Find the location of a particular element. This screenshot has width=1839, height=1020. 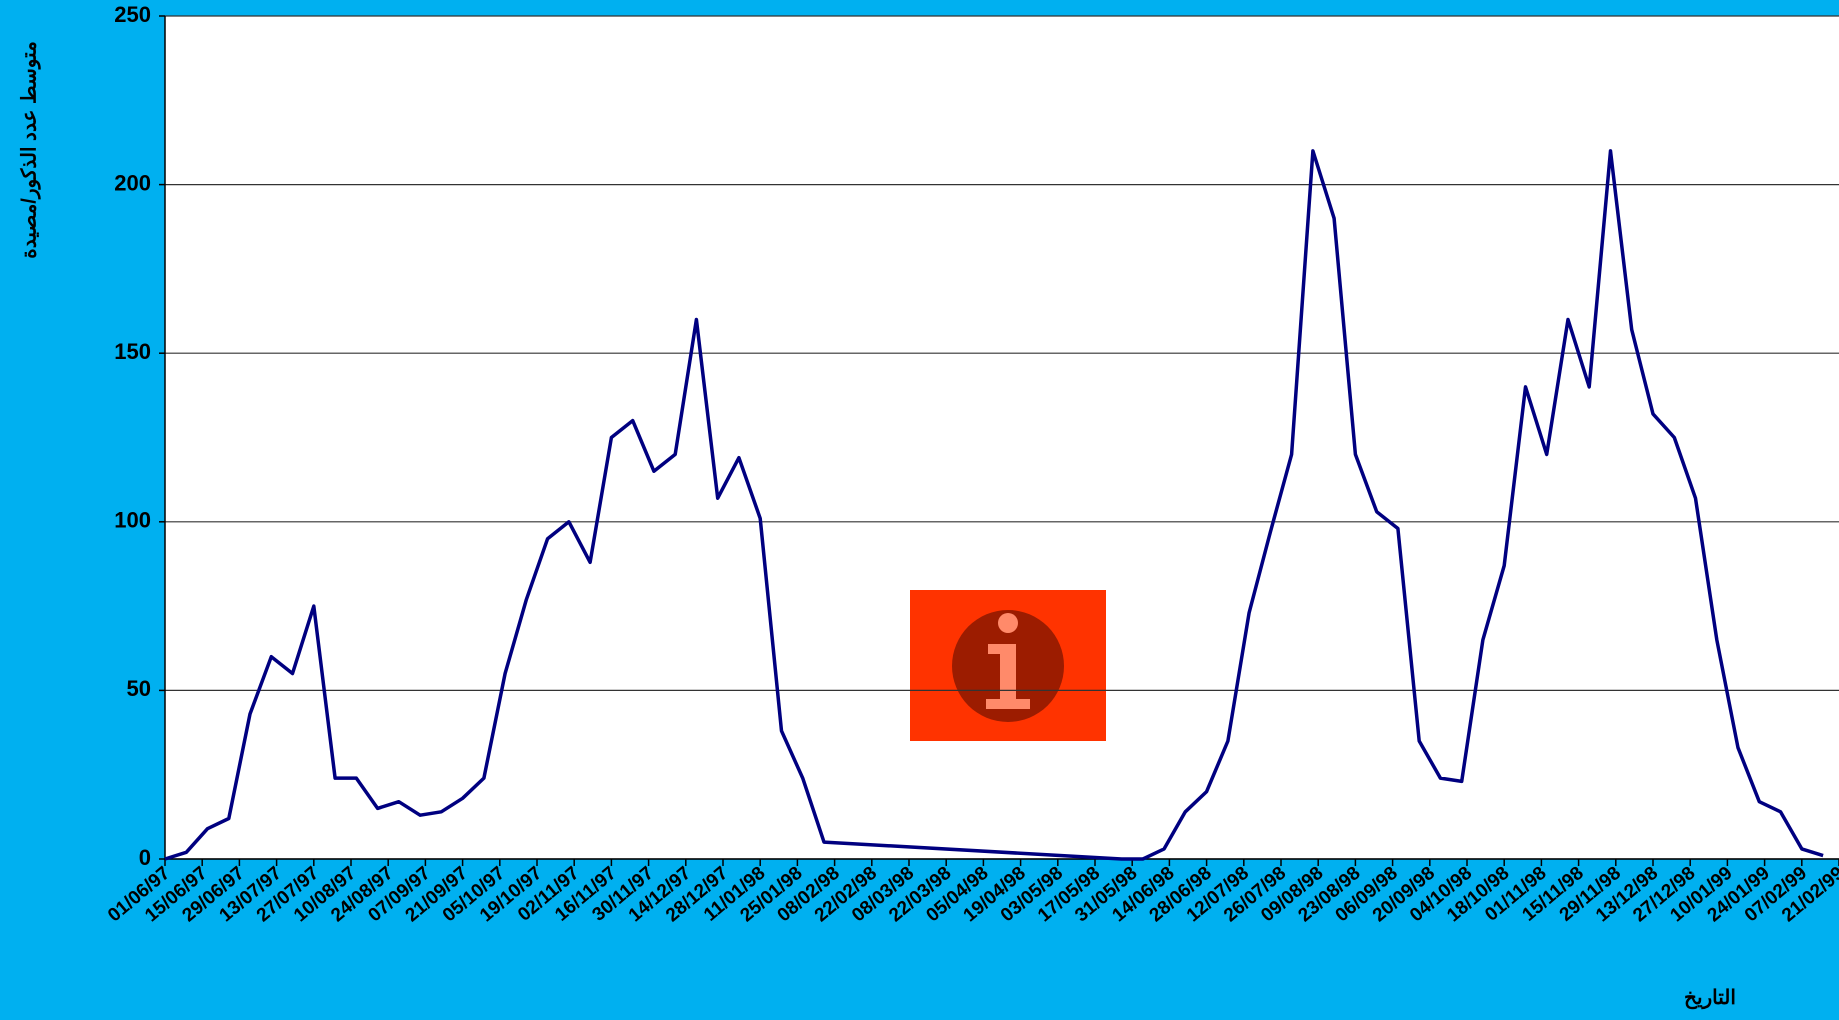

y-tick-label: 200 is located at coordinates (132, 182).